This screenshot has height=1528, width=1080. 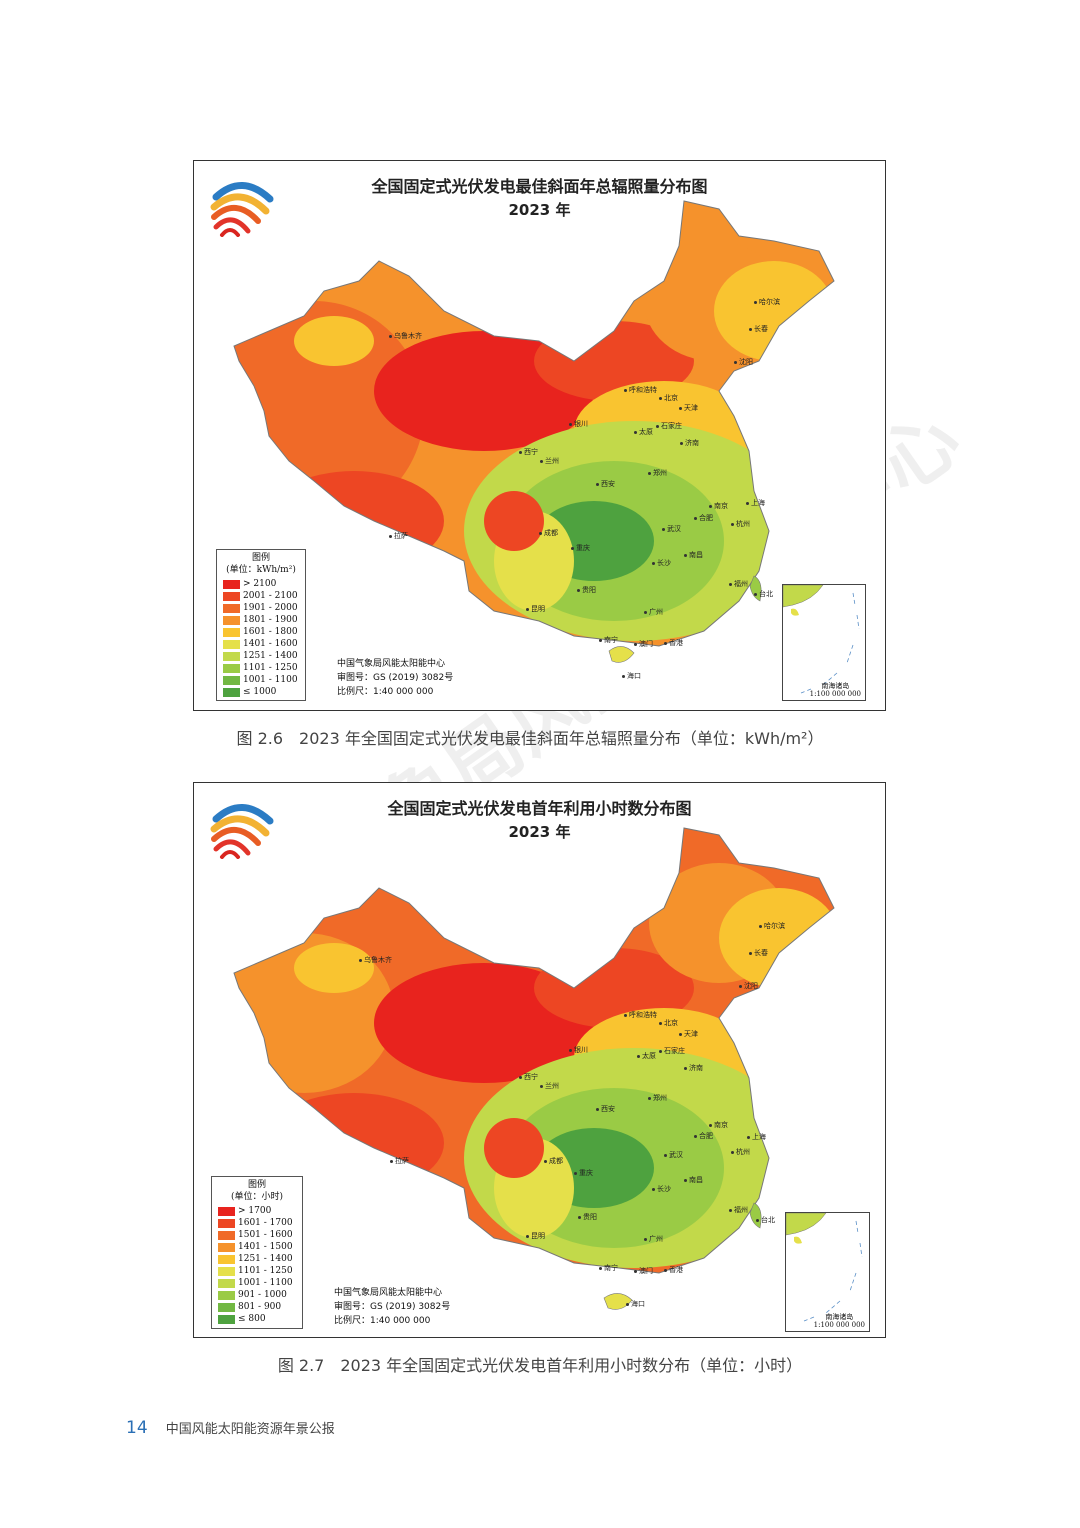 I want to click on city-label: 合肥, so click(x=703, y=1136).